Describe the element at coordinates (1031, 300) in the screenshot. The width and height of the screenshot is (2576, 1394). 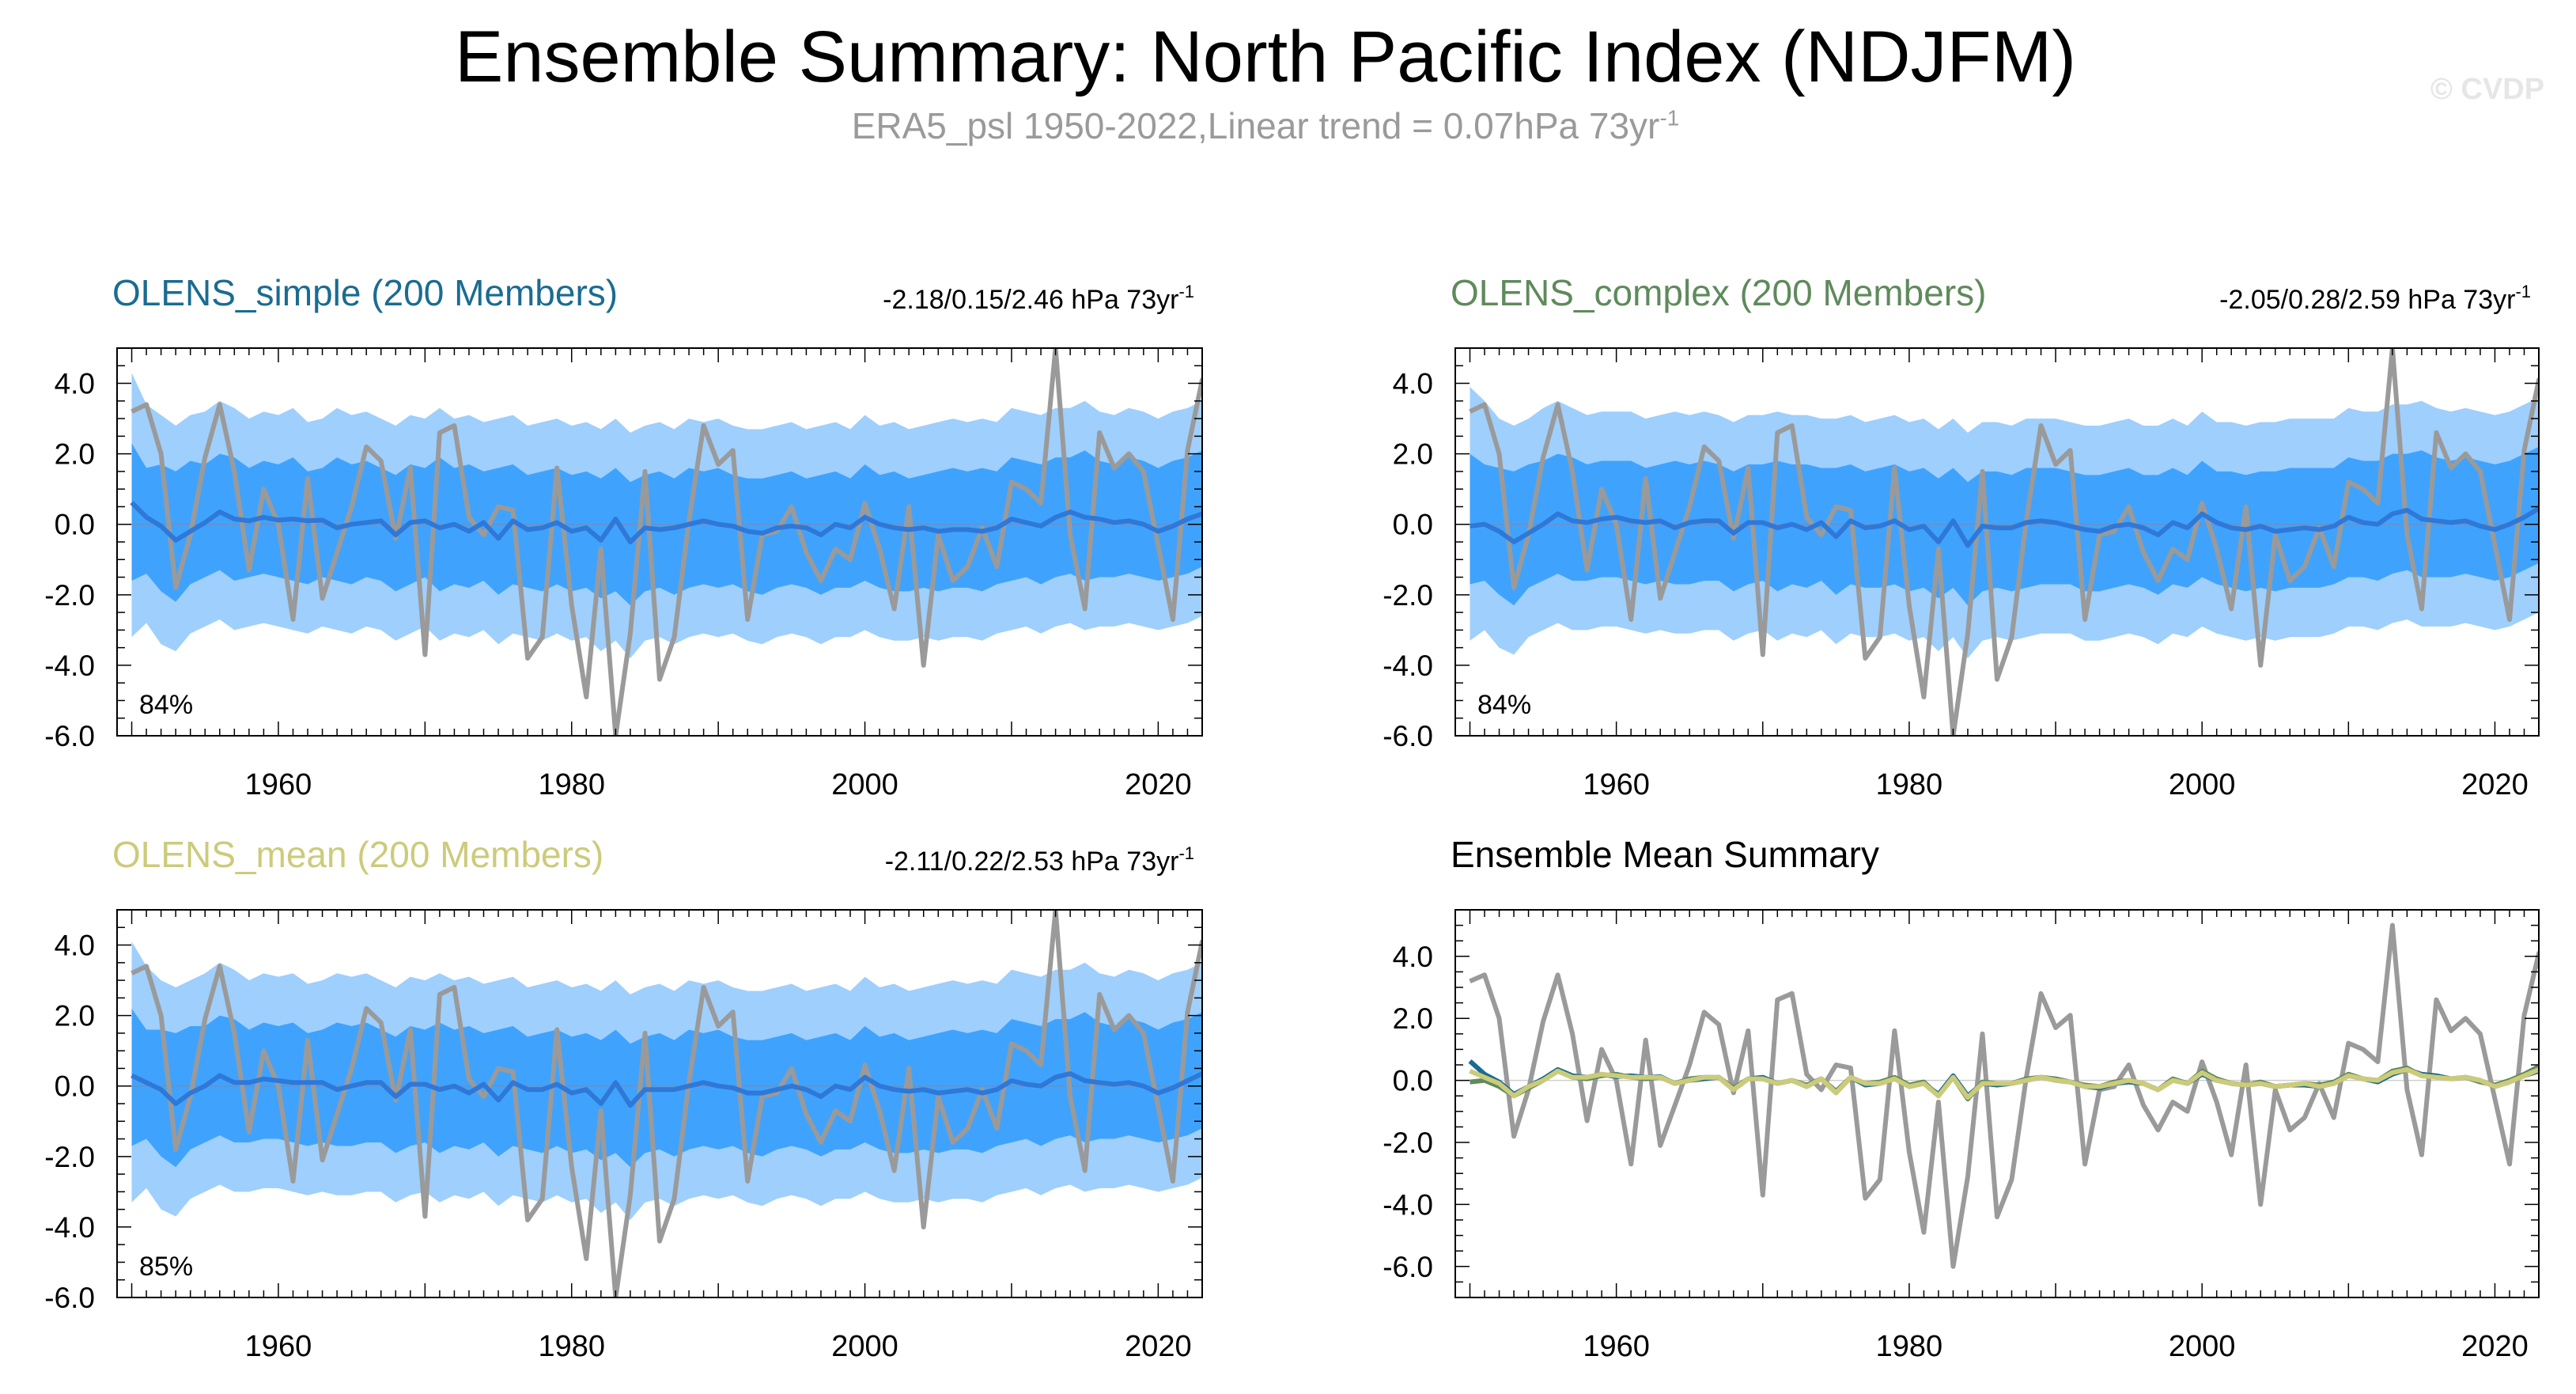
I see `trend-value: -2.18/0.15/2.46 hPa 73yr` at that location.